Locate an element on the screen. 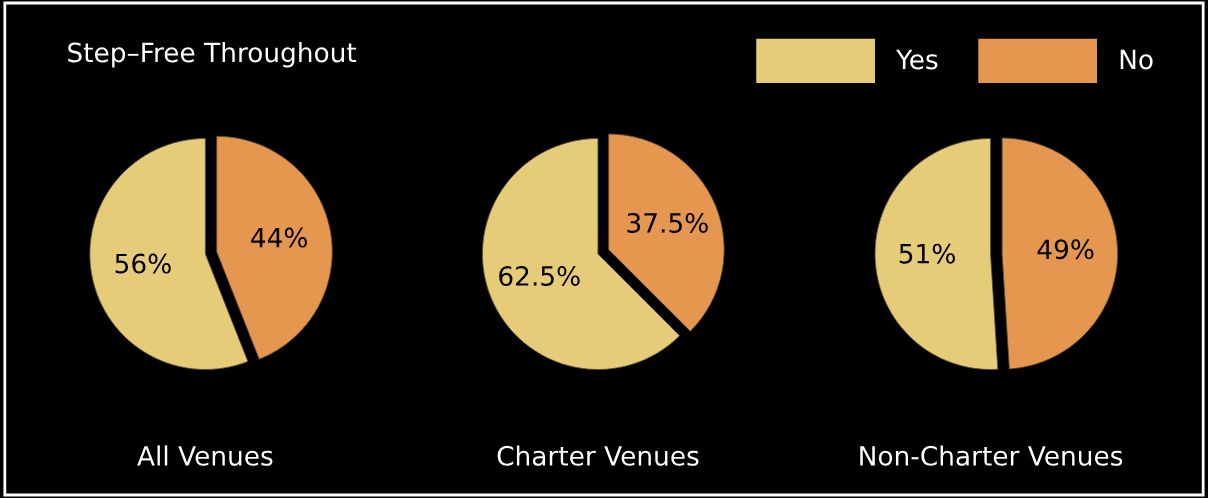 The image size is (1208, 498). data-label: 62.5% is located at coordinates (539, 275).